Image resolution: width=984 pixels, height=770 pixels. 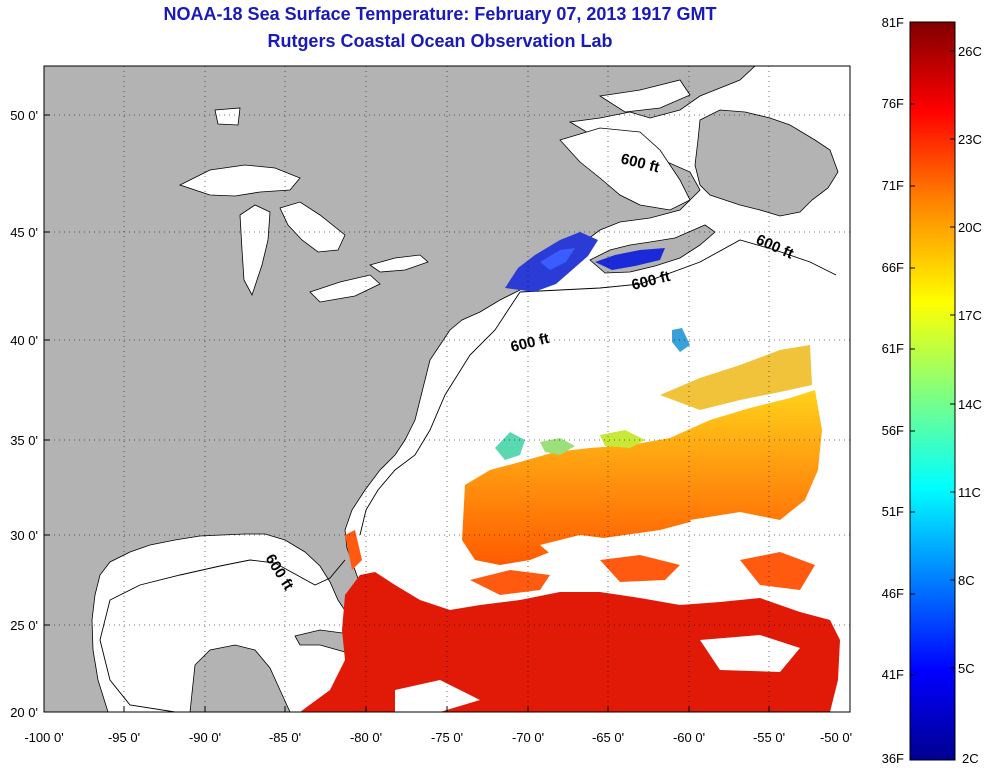 What do you see at coordinates (285, 737) in the screenshot?
I see `x-tick-label: -85 0'` at bounding box center [285, 737].